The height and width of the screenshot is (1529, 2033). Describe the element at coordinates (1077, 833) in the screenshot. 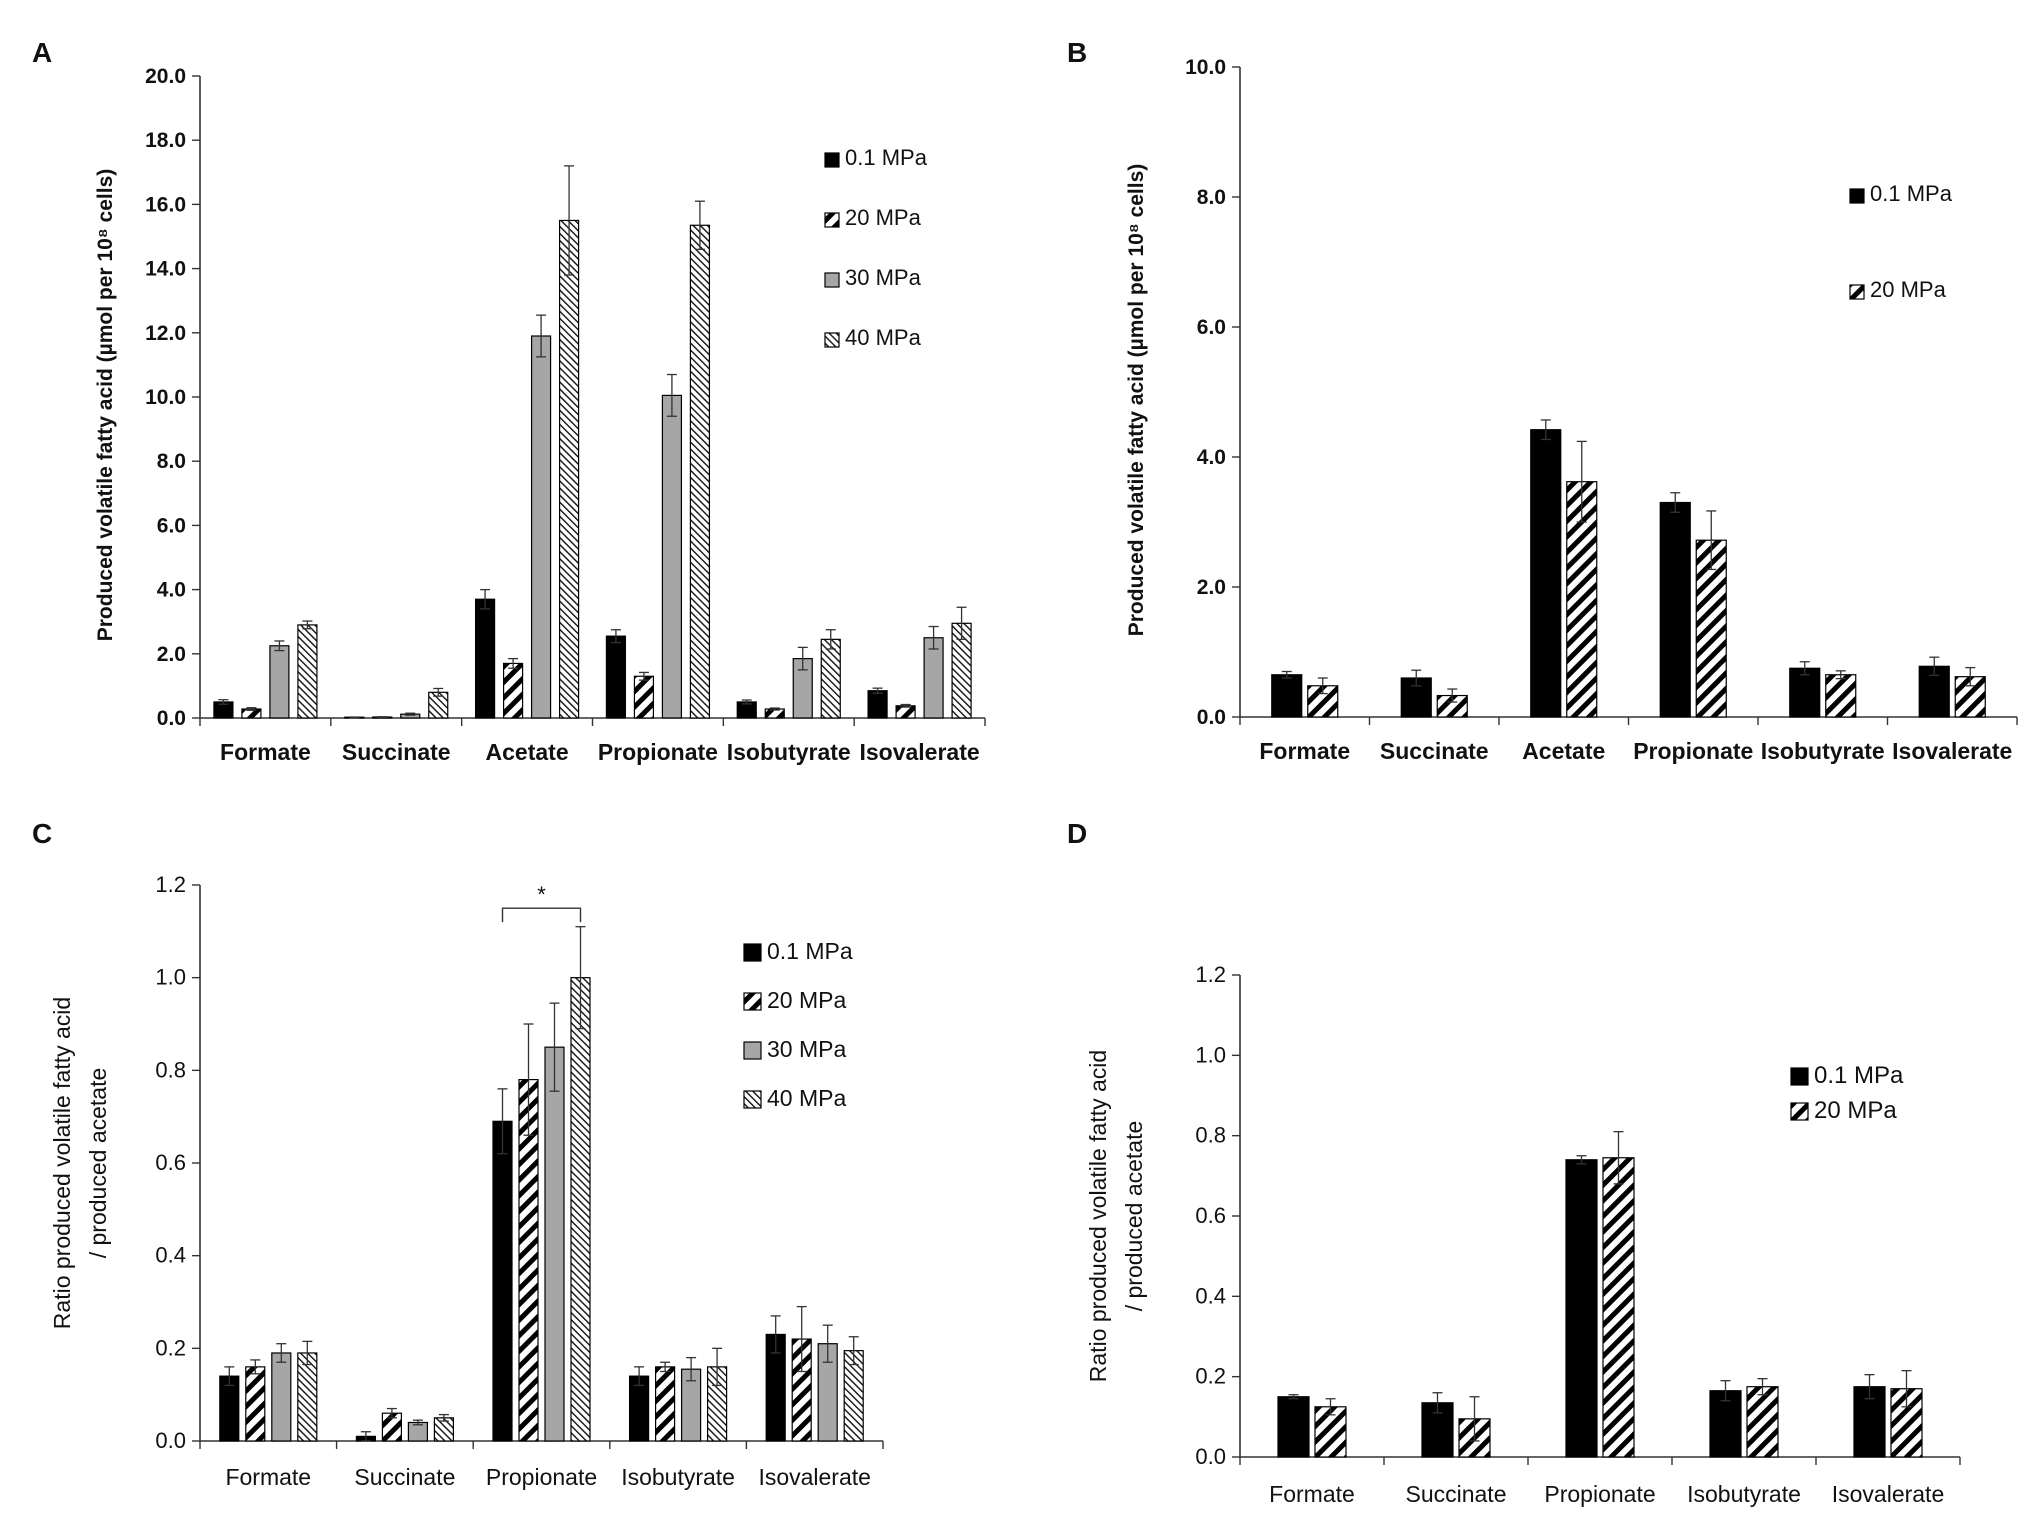

I see `panel-d-letter: D` at that location.